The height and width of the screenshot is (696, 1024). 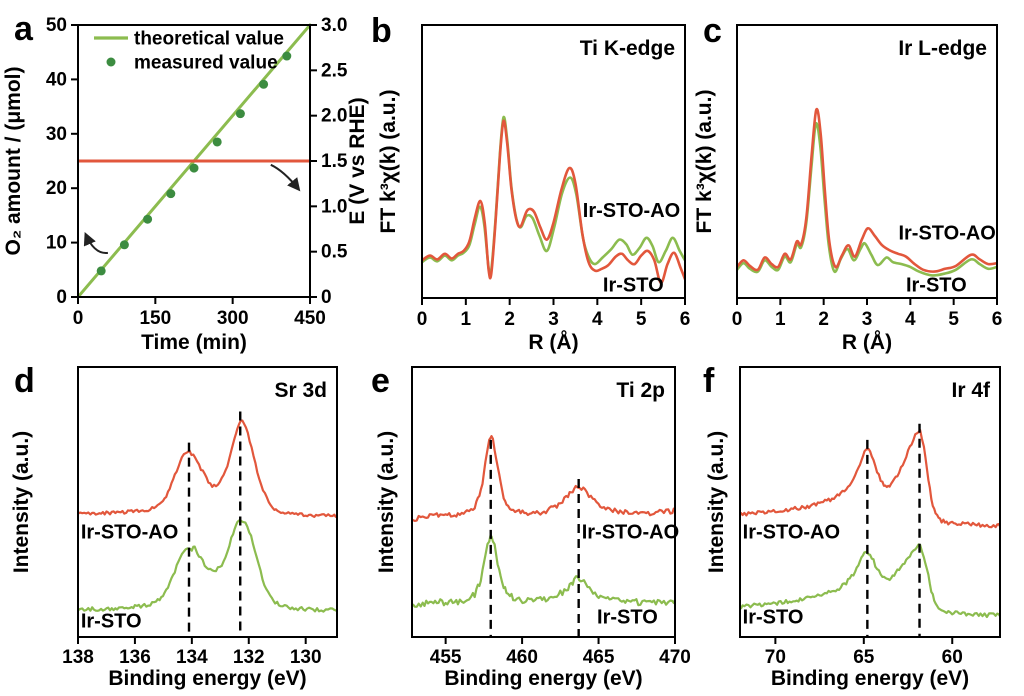 What do you see at coordinates (56, 134) in the screenshot?
I see `y-tick-label: 30` at bounding box center [56, 134].